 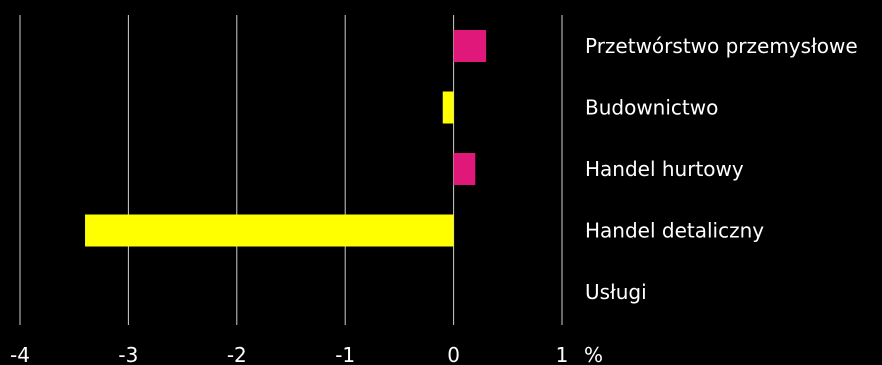 I want to click on x-tick-label: -1, so click(x=345, y=354).